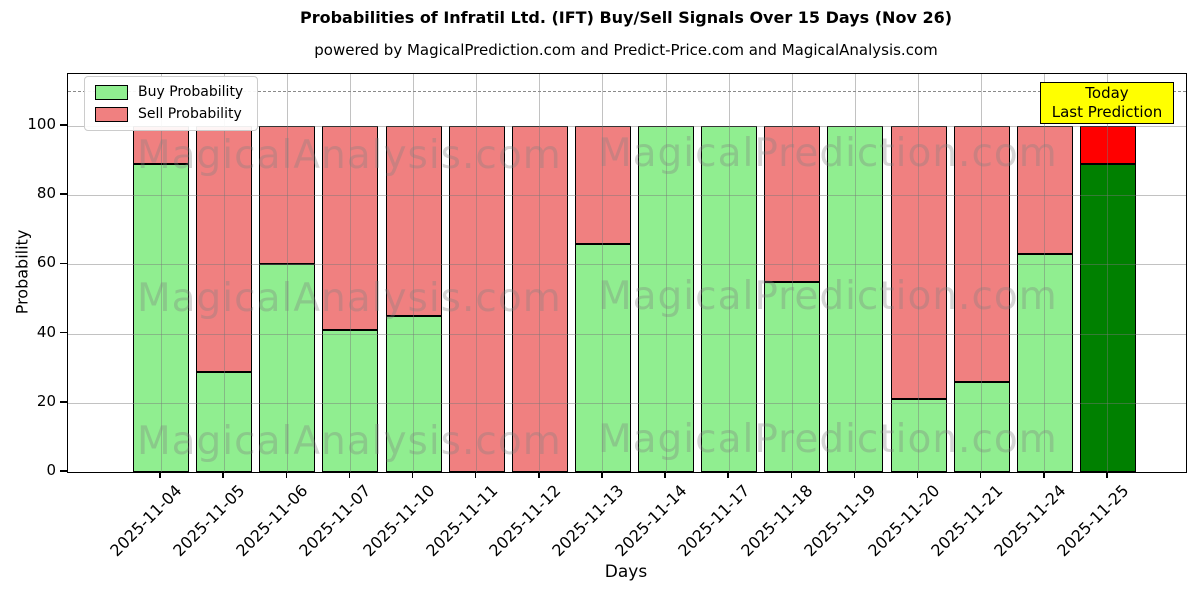  What do you see at coordinates (46, 262) in the screenshot?
I see `y-tick-label: 60` at bounding box center [46, 262].